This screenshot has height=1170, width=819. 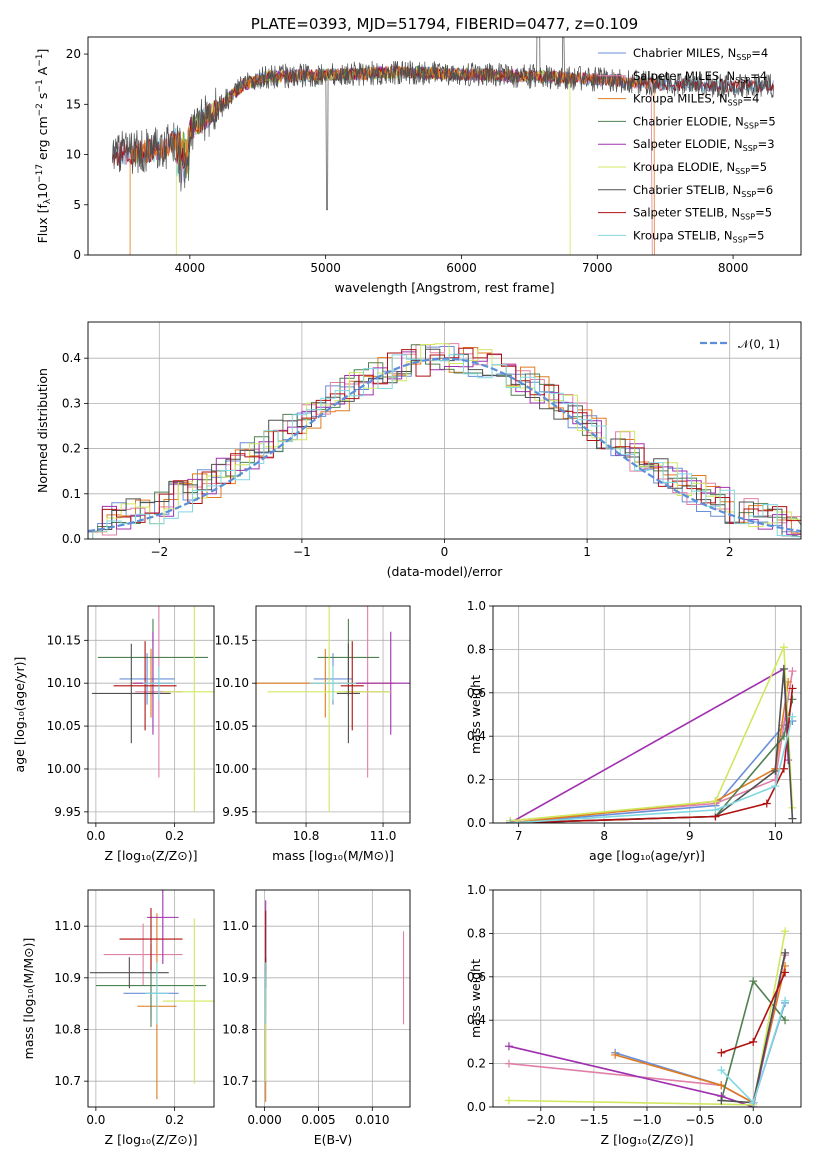 I want to click on y-tick-label: 0.8, so click(x=476, y=933).